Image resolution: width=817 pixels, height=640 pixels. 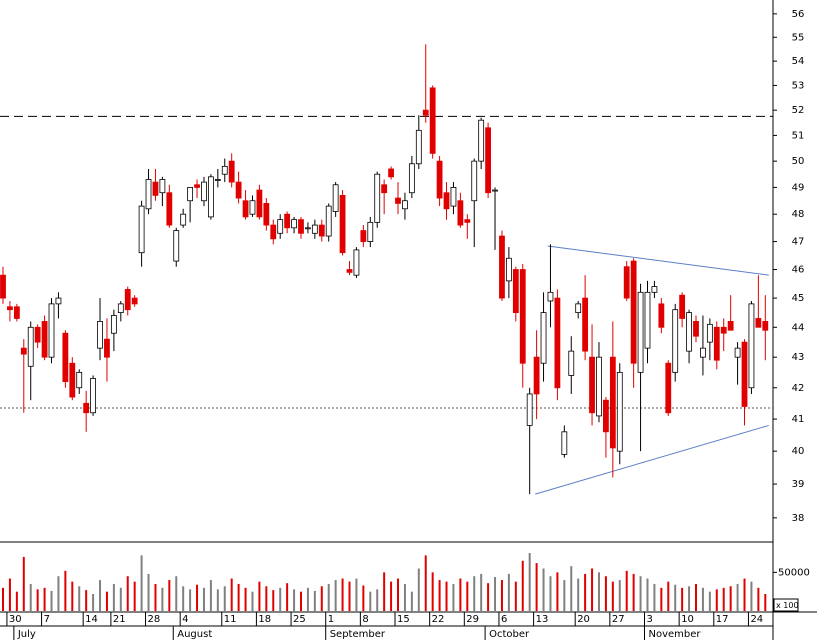 What do you see at coordinates (798, 357) in the screenshot?
I see `y-tick-label: 43` at bounding box center [798, 357].